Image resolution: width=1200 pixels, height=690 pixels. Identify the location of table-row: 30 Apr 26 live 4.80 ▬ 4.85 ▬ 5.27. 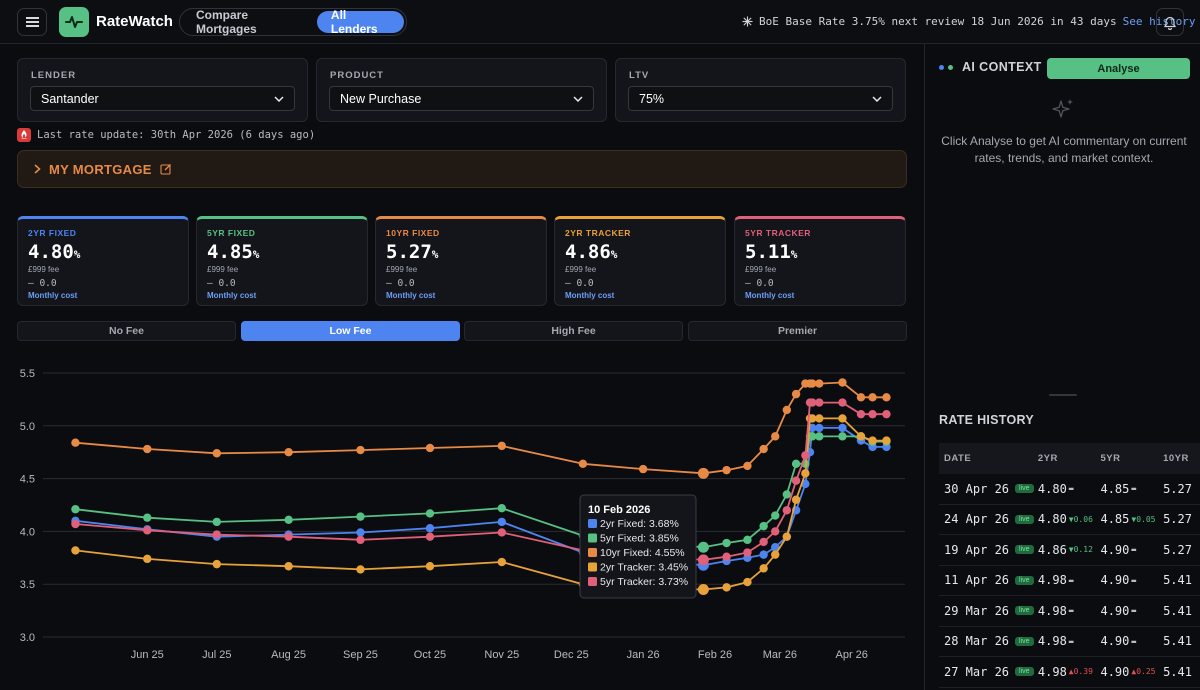
(1069, 489).